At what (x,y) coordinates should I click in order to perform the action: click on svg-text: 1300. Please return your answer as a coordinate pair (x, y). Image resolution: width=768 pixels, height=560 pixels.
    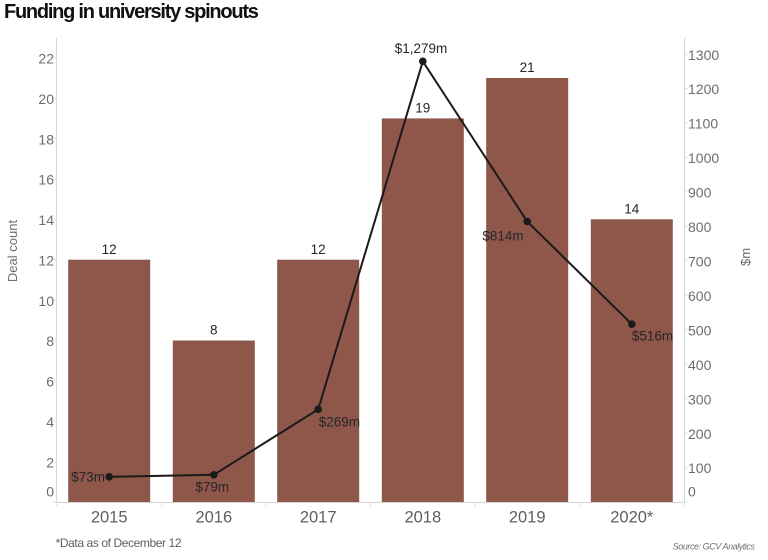
    Looking at the image, I should click on (703, 55).